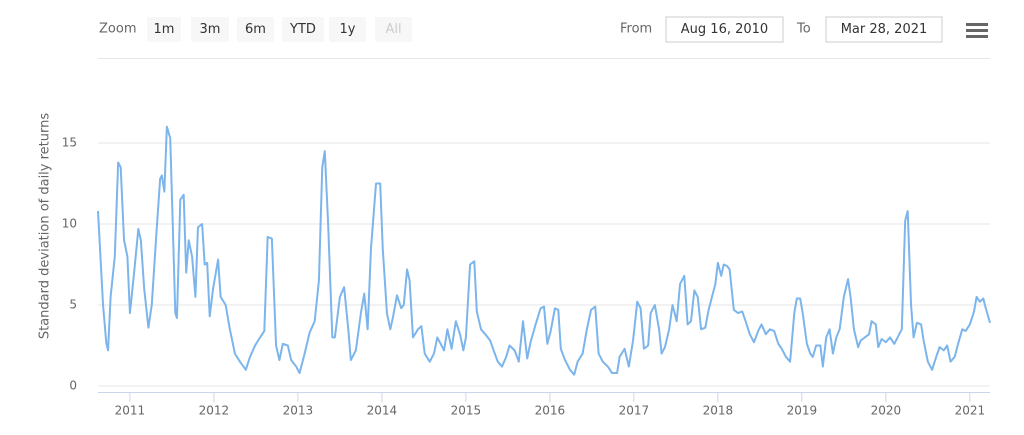  I want to click on to-input, so click(884, 29).